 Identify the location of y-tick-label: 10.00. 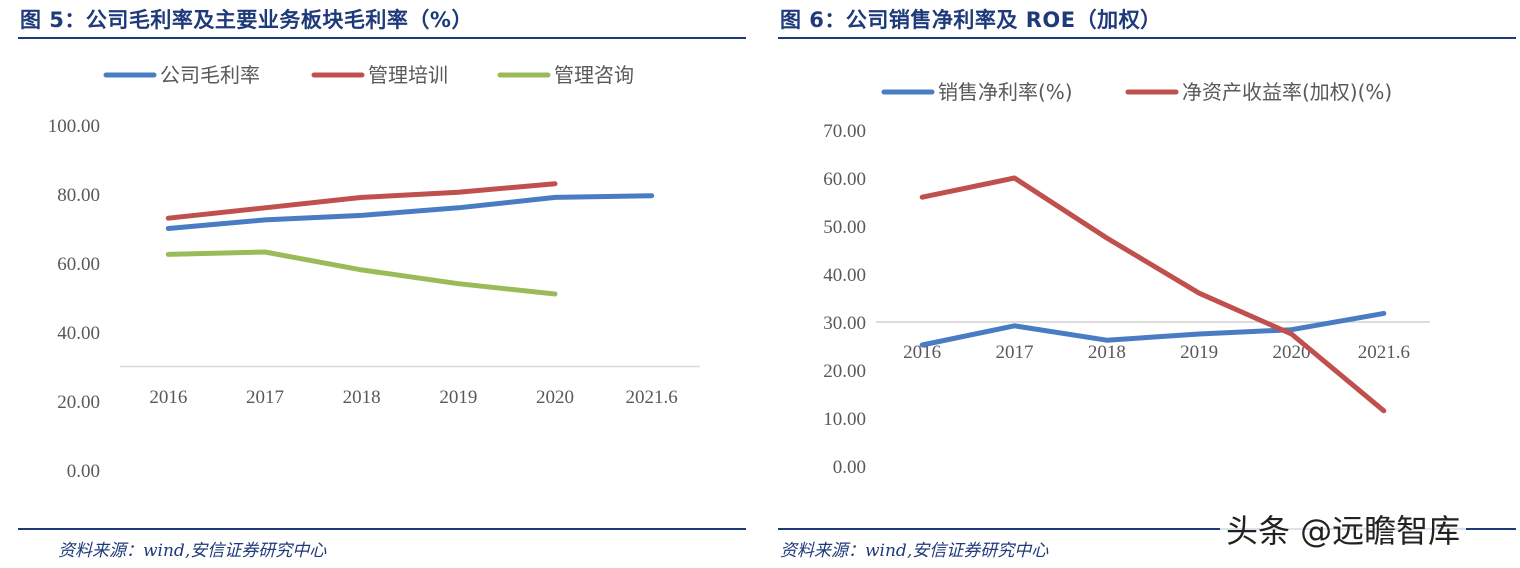
(844, 419).